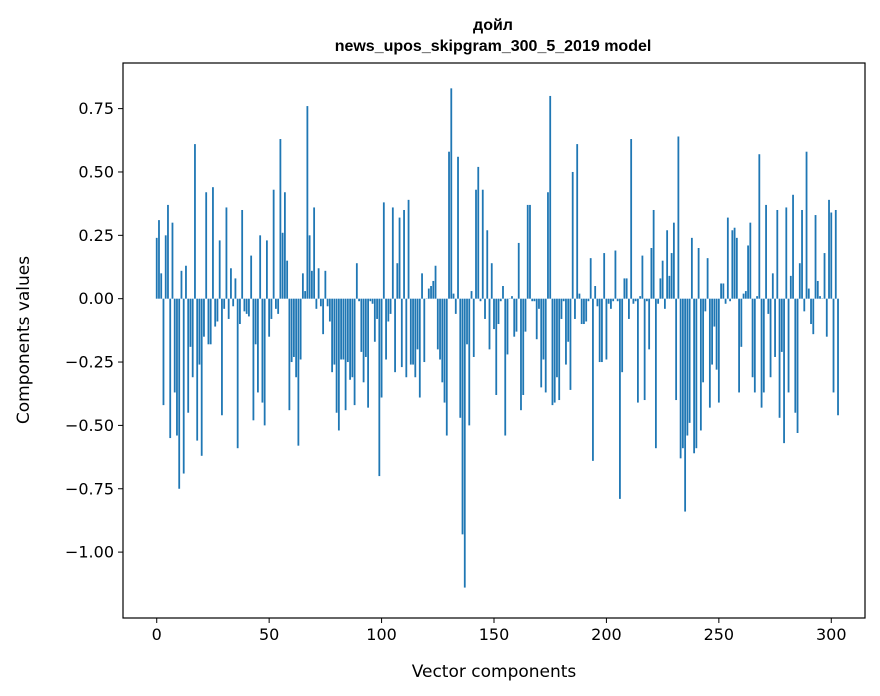  I want to click on chart-title-line-2: news_upos_skipgram_300_5_2019 model, so click(493, 46).